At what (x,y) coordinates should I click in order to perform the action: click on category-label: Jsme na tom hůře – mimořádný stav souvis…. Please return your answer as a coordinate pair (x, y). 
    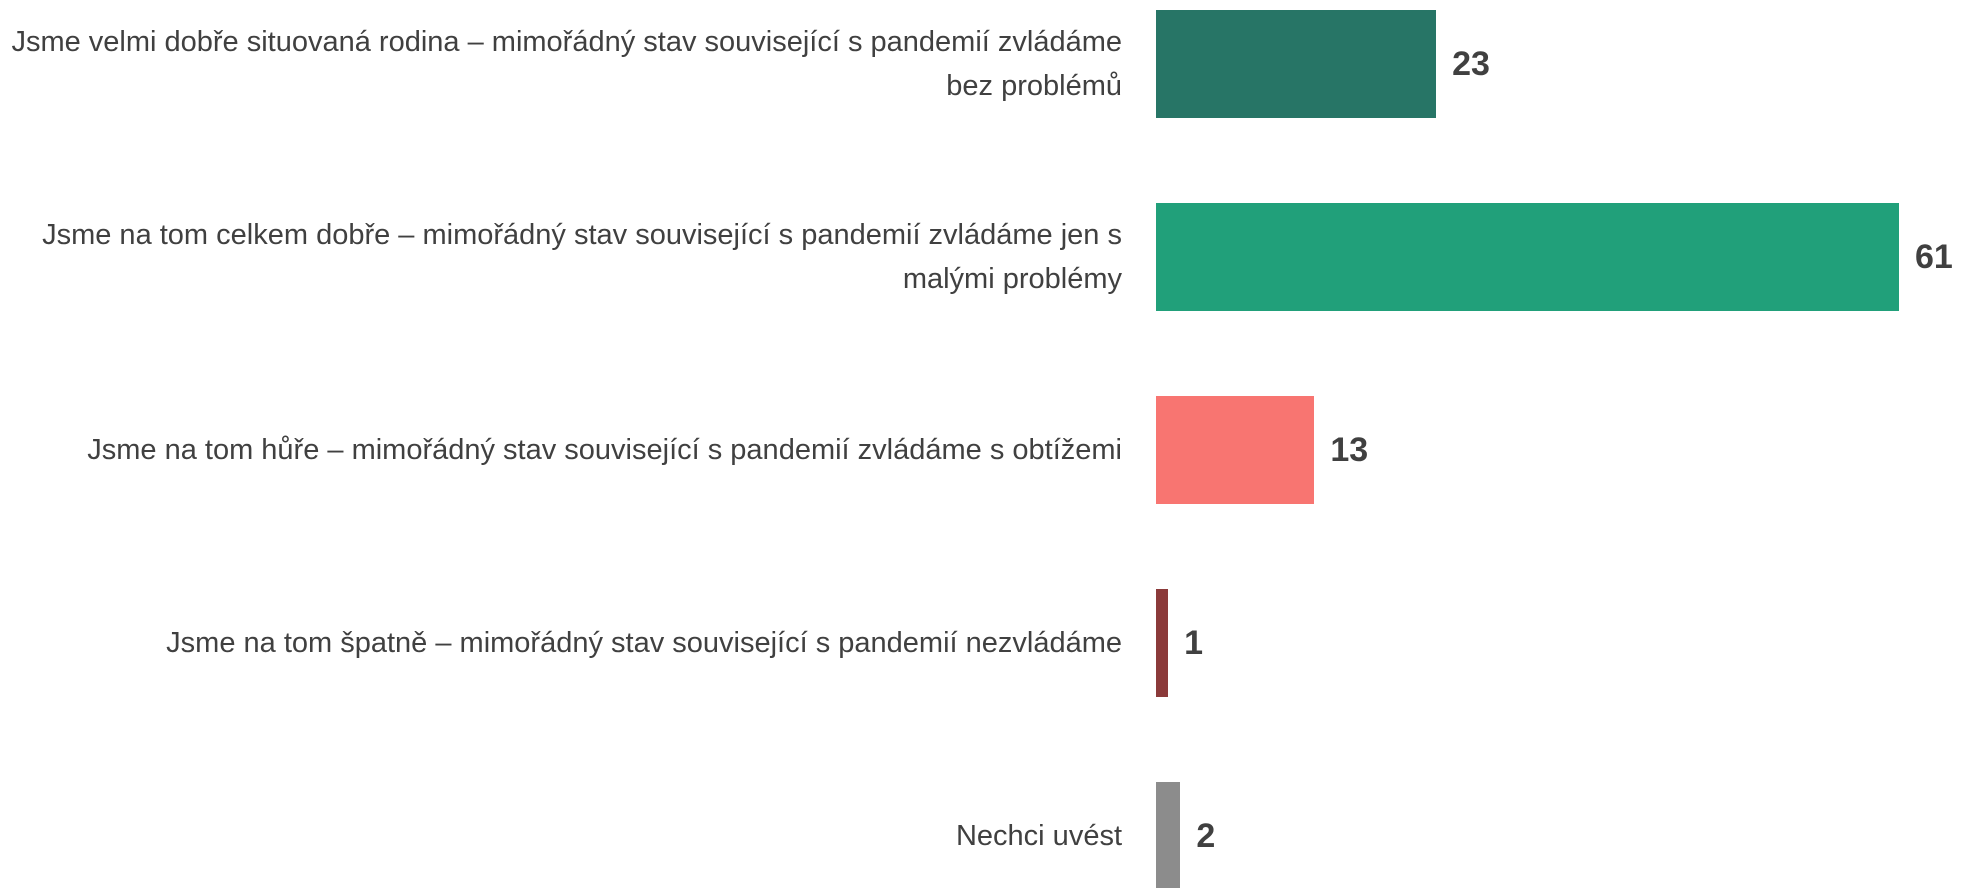
    Looking at the image, I should click on (604, 450).